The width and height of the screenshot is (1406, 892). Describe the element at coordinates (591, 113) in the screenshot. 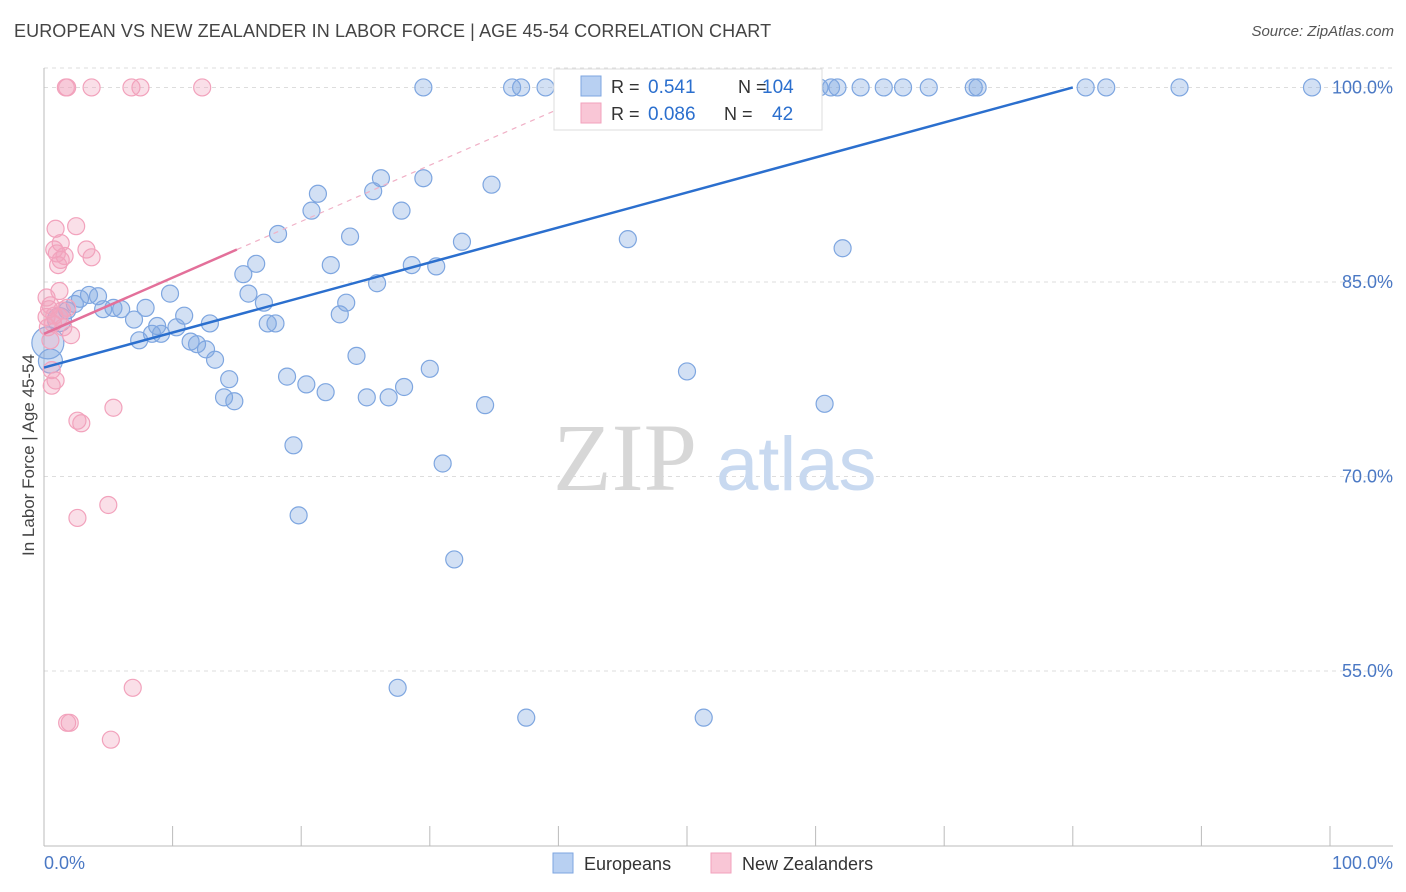

I see `legend-swatch-new-zealanders` at that location.